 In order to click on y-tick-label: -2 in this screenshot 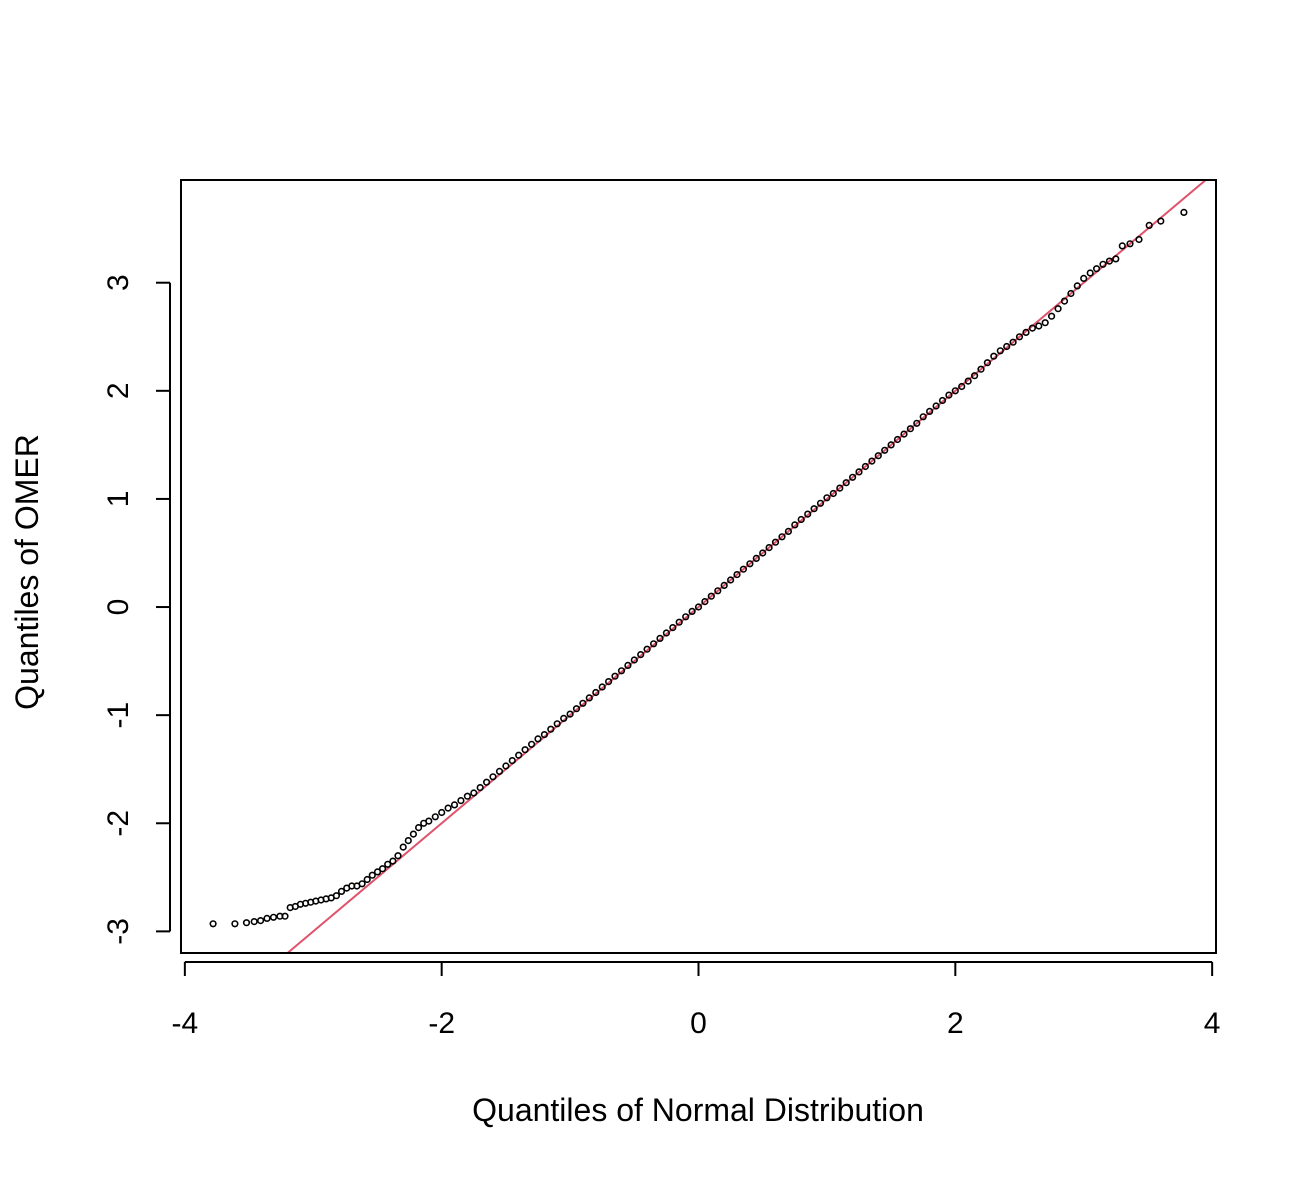, I will do `click(118, 823)`.